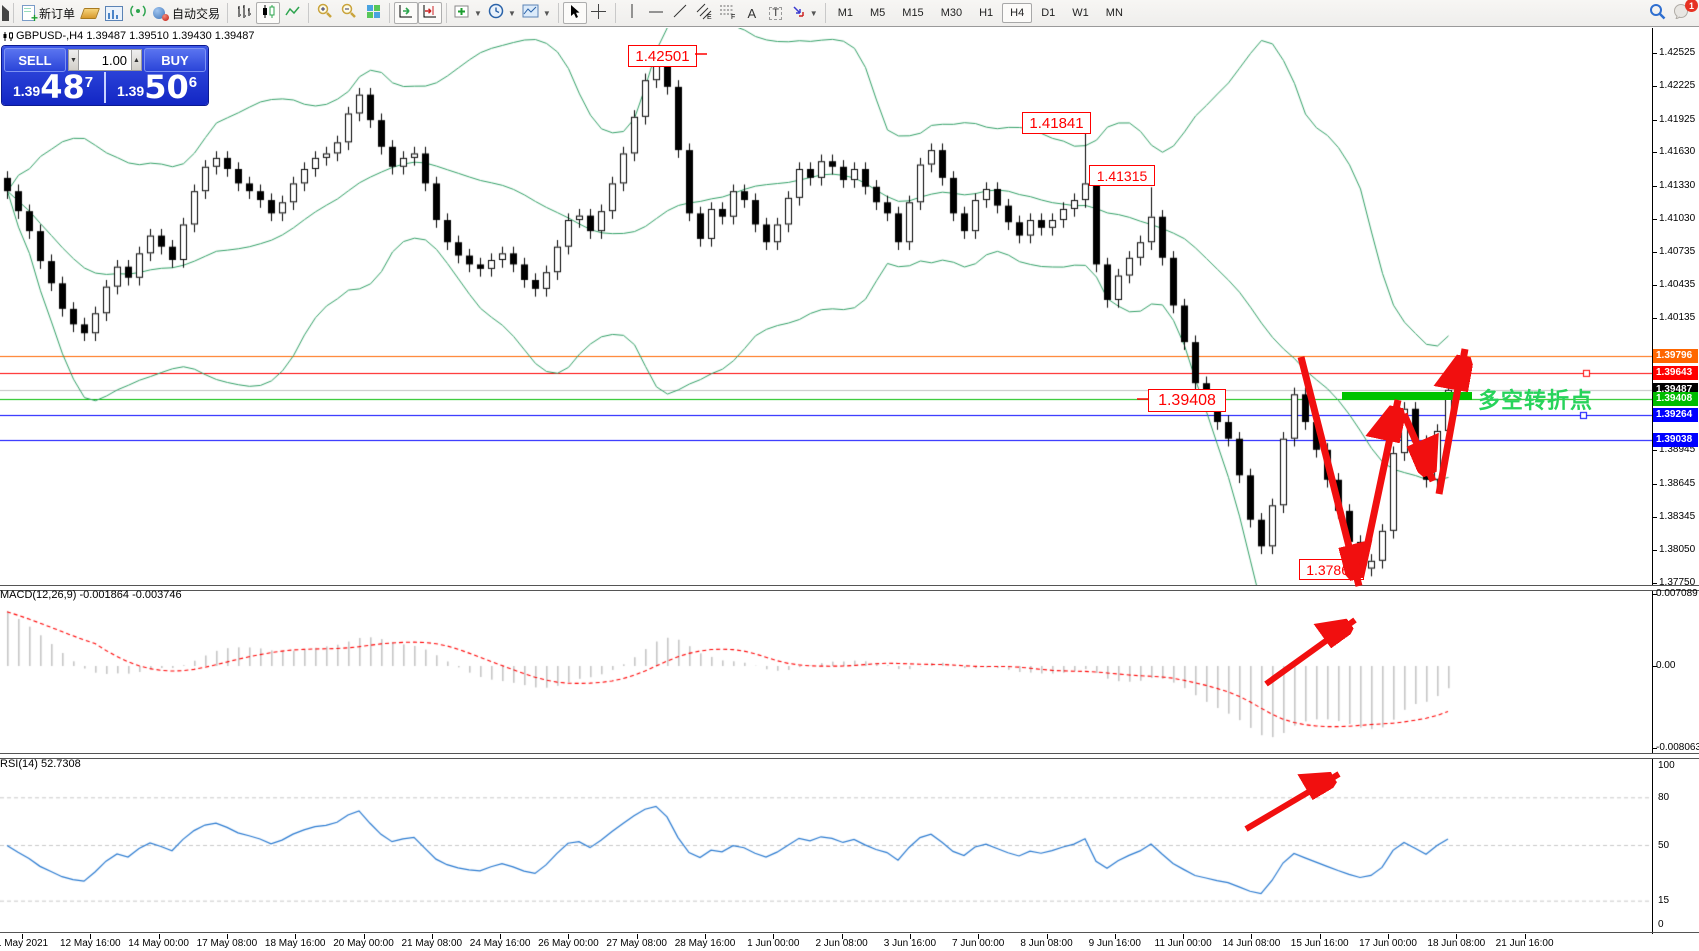  What do you see at coordinates (804, 13) in the screenshot?
I see `arrows-tool-button: ▼` at bounding box center [804, 13].